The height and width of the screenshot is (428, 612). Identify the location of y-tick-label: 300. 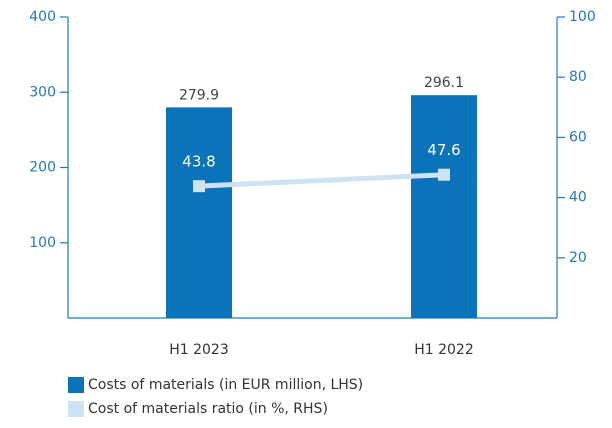
(42, 92).